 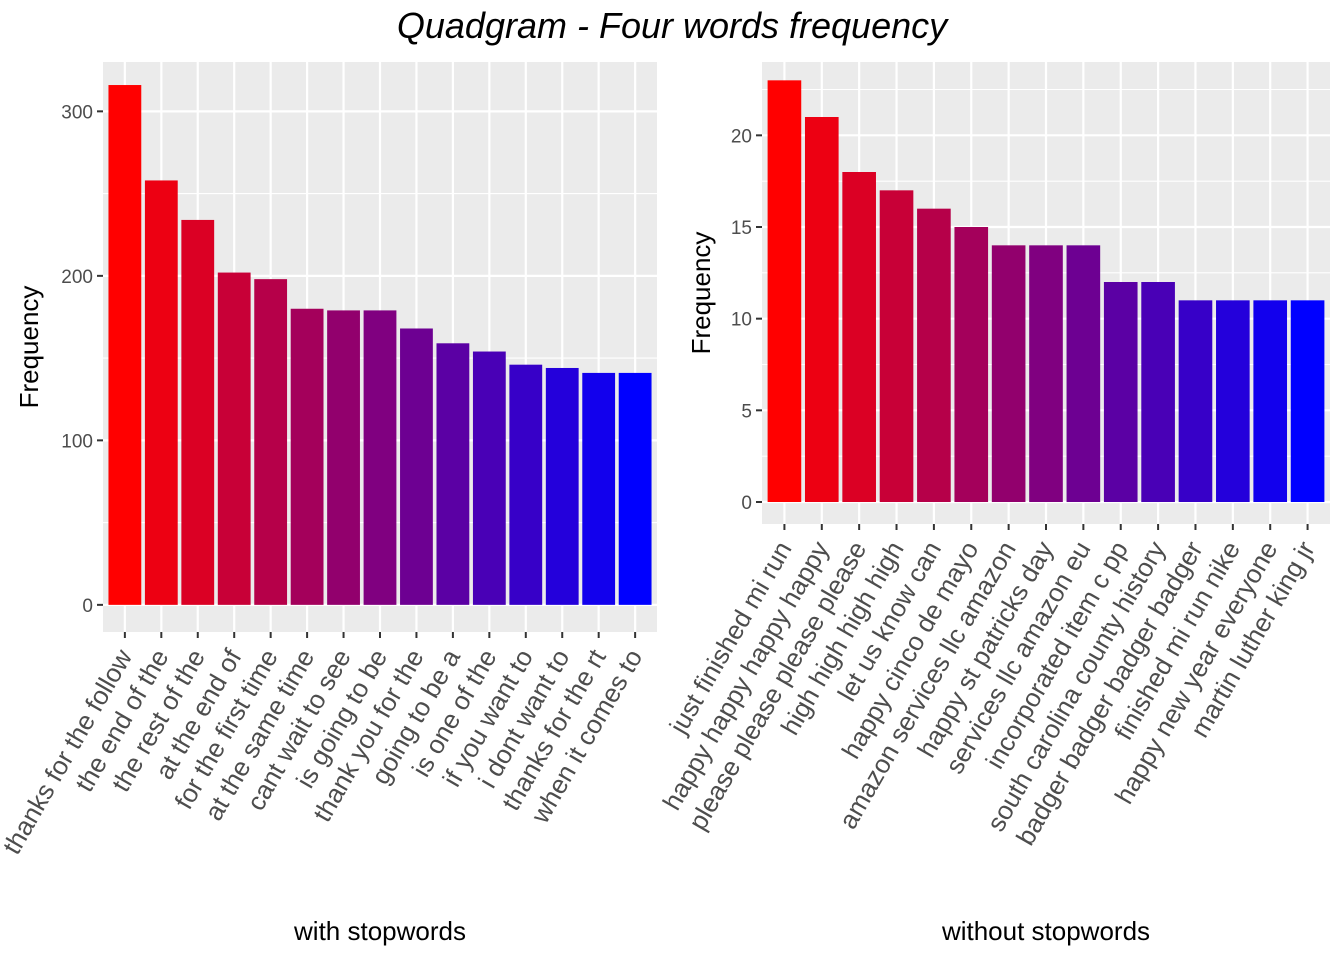 What do you see at coordinates (77, 112) in the screenshot?
I see `y-tick-label: 300` at bounding box center [77, 112].